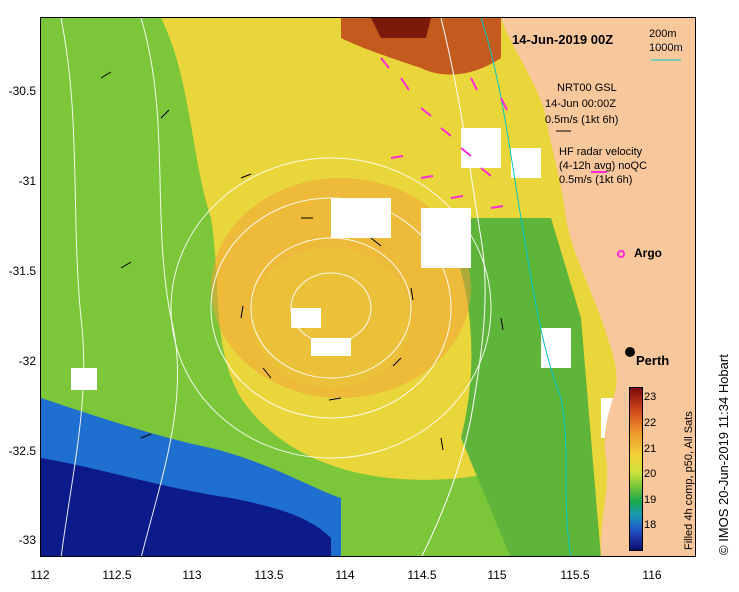 Image resolution: width=739 pixels, height=592 pixels. What do you see at coordinates (650, 449) in the screenshot?
I see `colorbar-tick: 21` at bounding box center [650, 449].